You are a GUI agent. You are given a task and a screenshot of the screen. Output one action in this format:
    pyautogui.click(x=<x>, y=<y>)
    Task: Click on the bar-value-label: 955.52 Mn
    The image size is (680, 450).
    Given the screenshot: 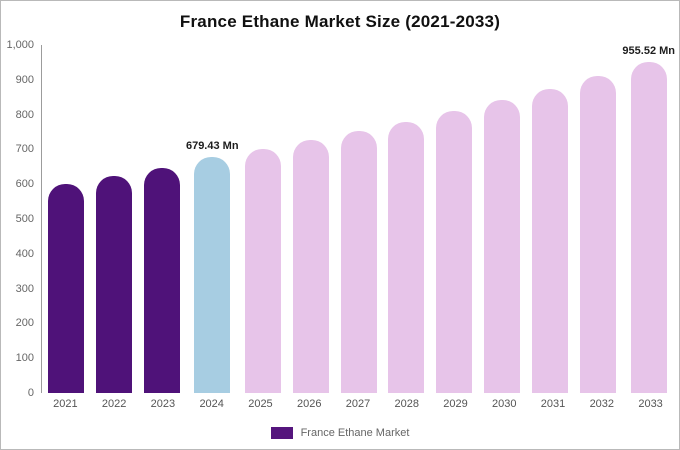 What is the action you would take?
    pyautogui.click(x=649, y=51)
    